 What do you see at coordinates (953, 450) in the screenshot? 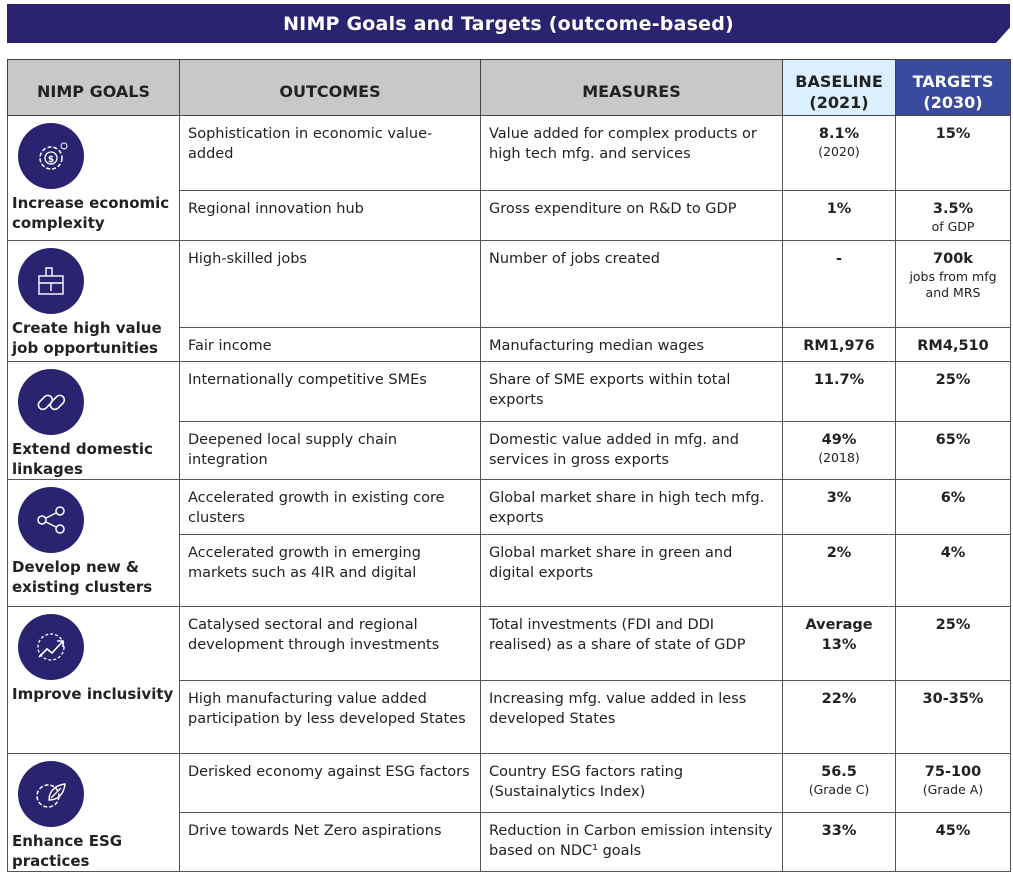
I see `target-cell: 65%` at bounding box center [953, 450].